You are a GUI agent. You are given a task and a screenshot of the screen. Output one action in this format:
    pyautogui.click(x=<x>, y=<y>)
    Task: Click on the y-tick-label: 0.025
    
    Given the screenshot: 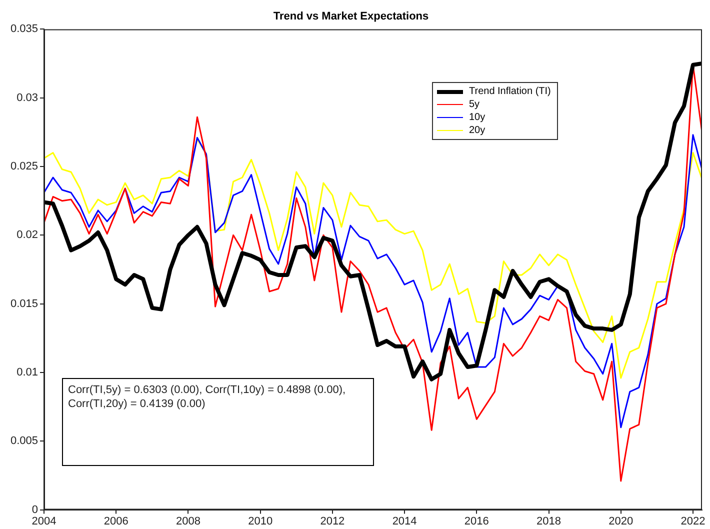 What is the action you would take?
    pyautogui.click(x=24, y=166)
    